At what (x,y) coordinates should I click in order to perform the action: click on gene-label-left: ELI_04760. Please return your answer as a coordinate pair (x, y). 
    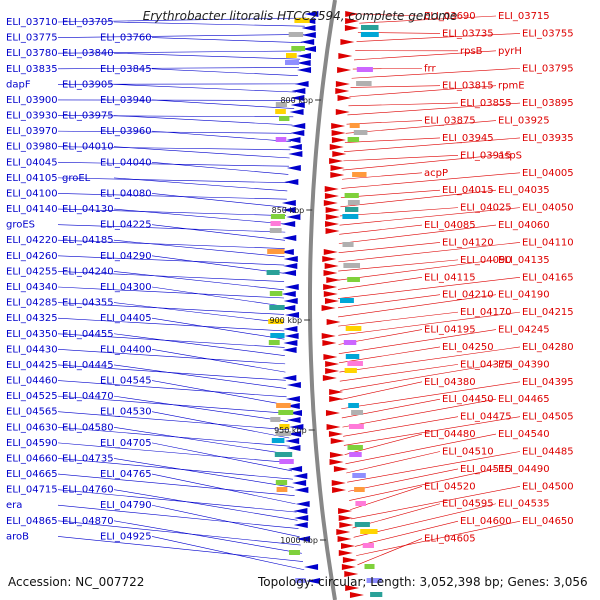
    Looking at the image, I should click on (88, 490).